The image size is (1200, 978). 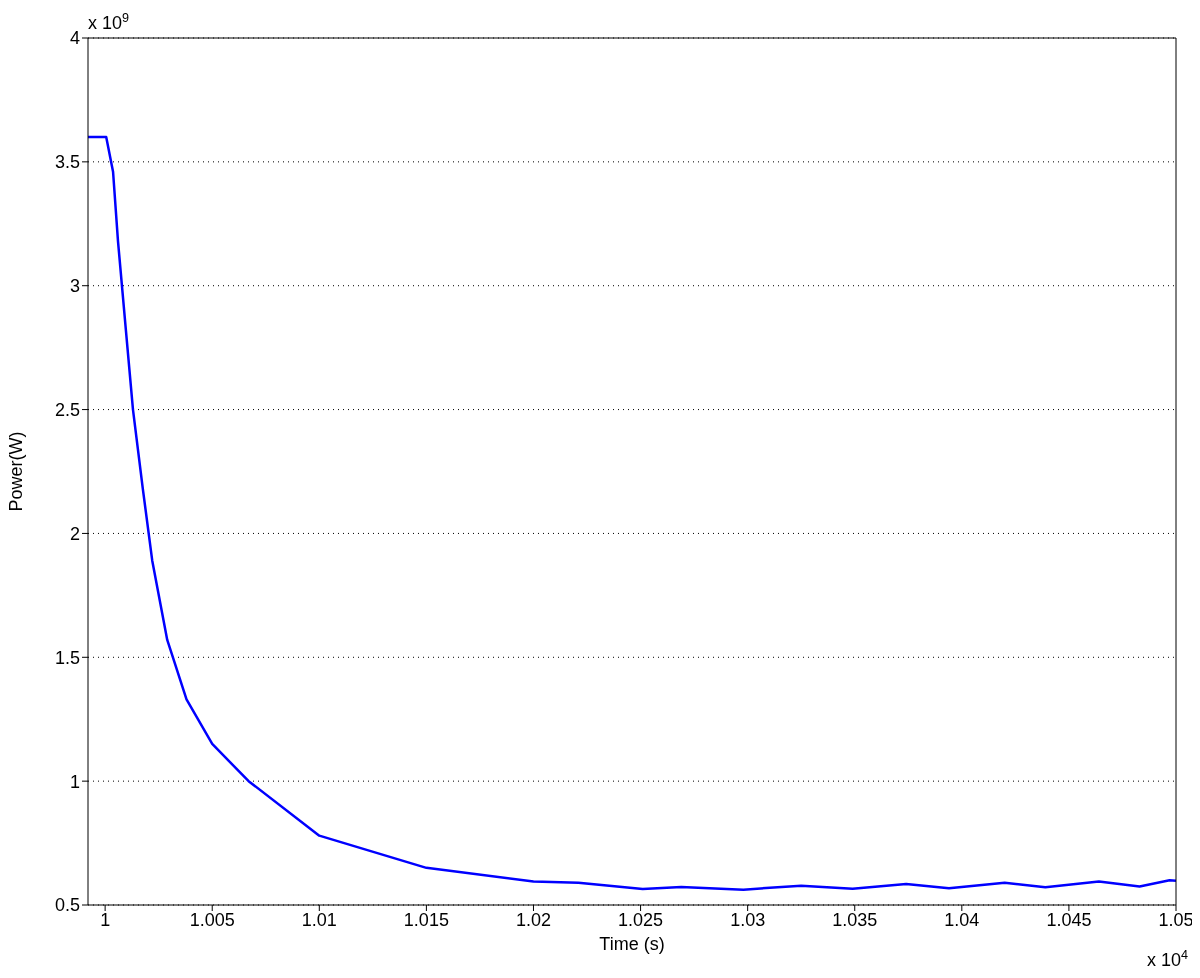 What do you see at coordinates (855, 919) in the screenshot?
I see `x-tick-label: 1.035` at bounding box center [855, 919].